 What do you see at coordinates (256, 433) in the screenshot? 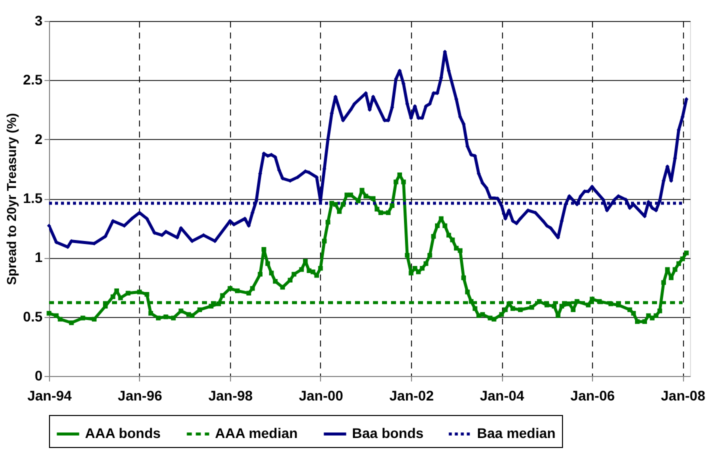
I see `legend-label: AAA median` at bounding box center [256, 433].